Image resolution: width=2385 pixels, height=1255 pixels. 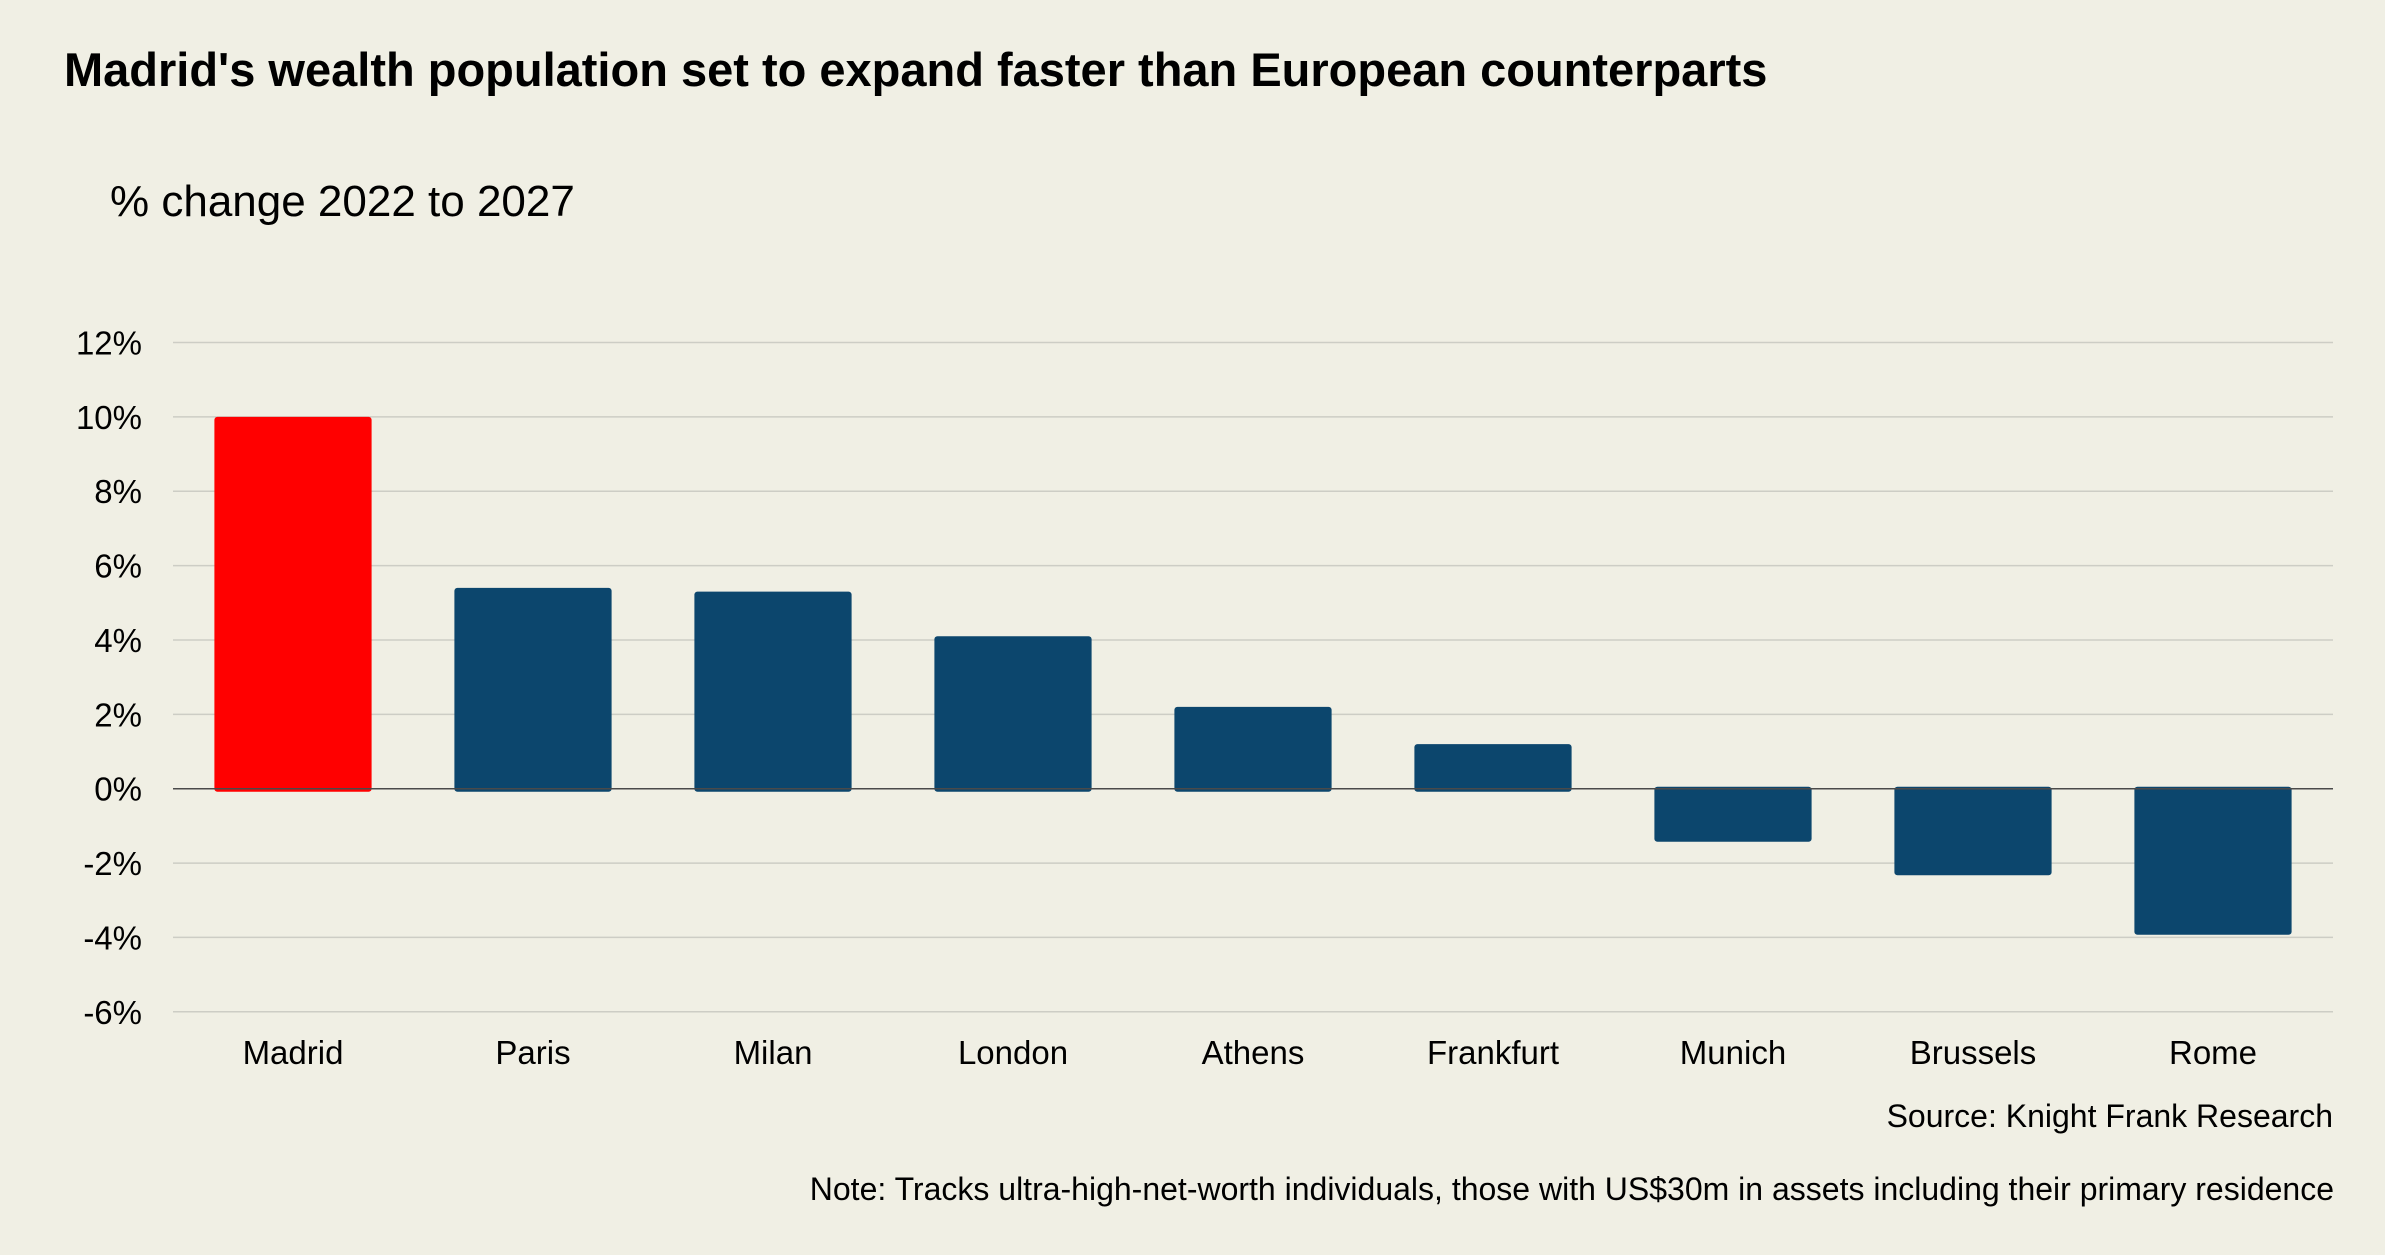 What do you see at coordinates (109, 343) in the screenshot?
I see `y-tick-label: 12%` at bounding box center [109, 343].